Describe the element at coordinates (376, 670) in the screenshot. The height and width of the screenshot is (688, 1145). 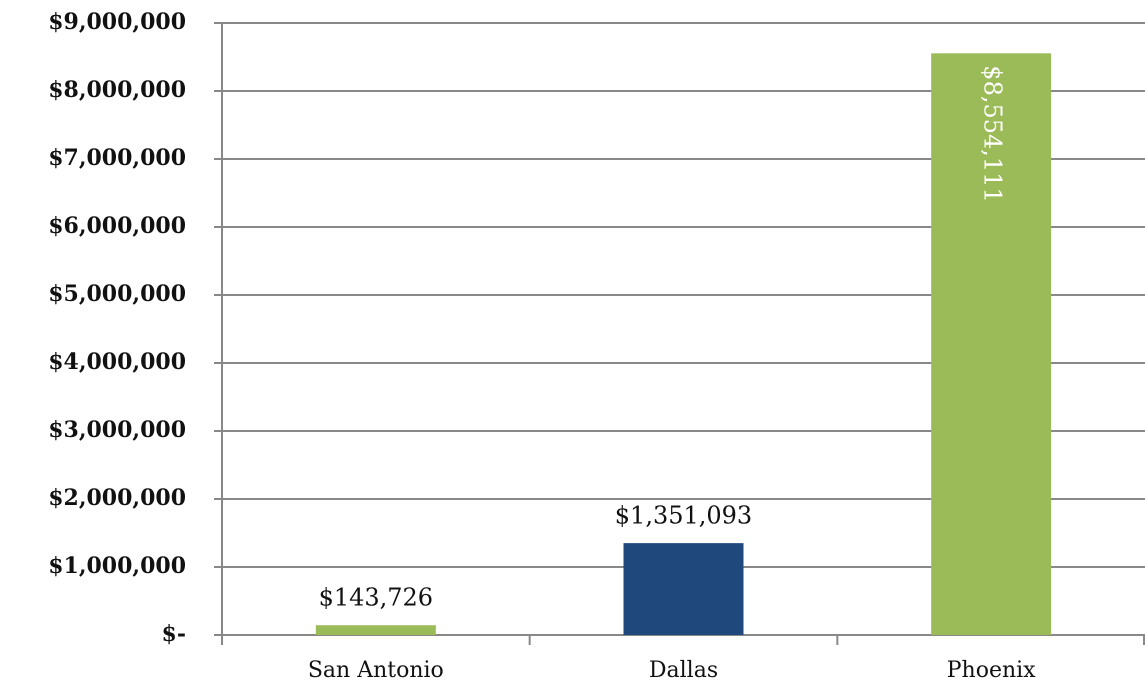
I see `x-tick-label: San Antonio` at that location.